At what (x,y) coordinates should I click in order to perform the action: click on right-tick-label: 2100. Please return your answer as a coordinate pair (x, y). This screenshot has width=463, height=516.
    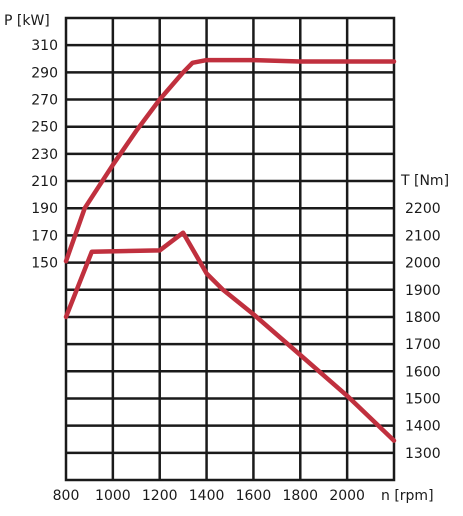
    Looking at the image, I should click on (423, 236).